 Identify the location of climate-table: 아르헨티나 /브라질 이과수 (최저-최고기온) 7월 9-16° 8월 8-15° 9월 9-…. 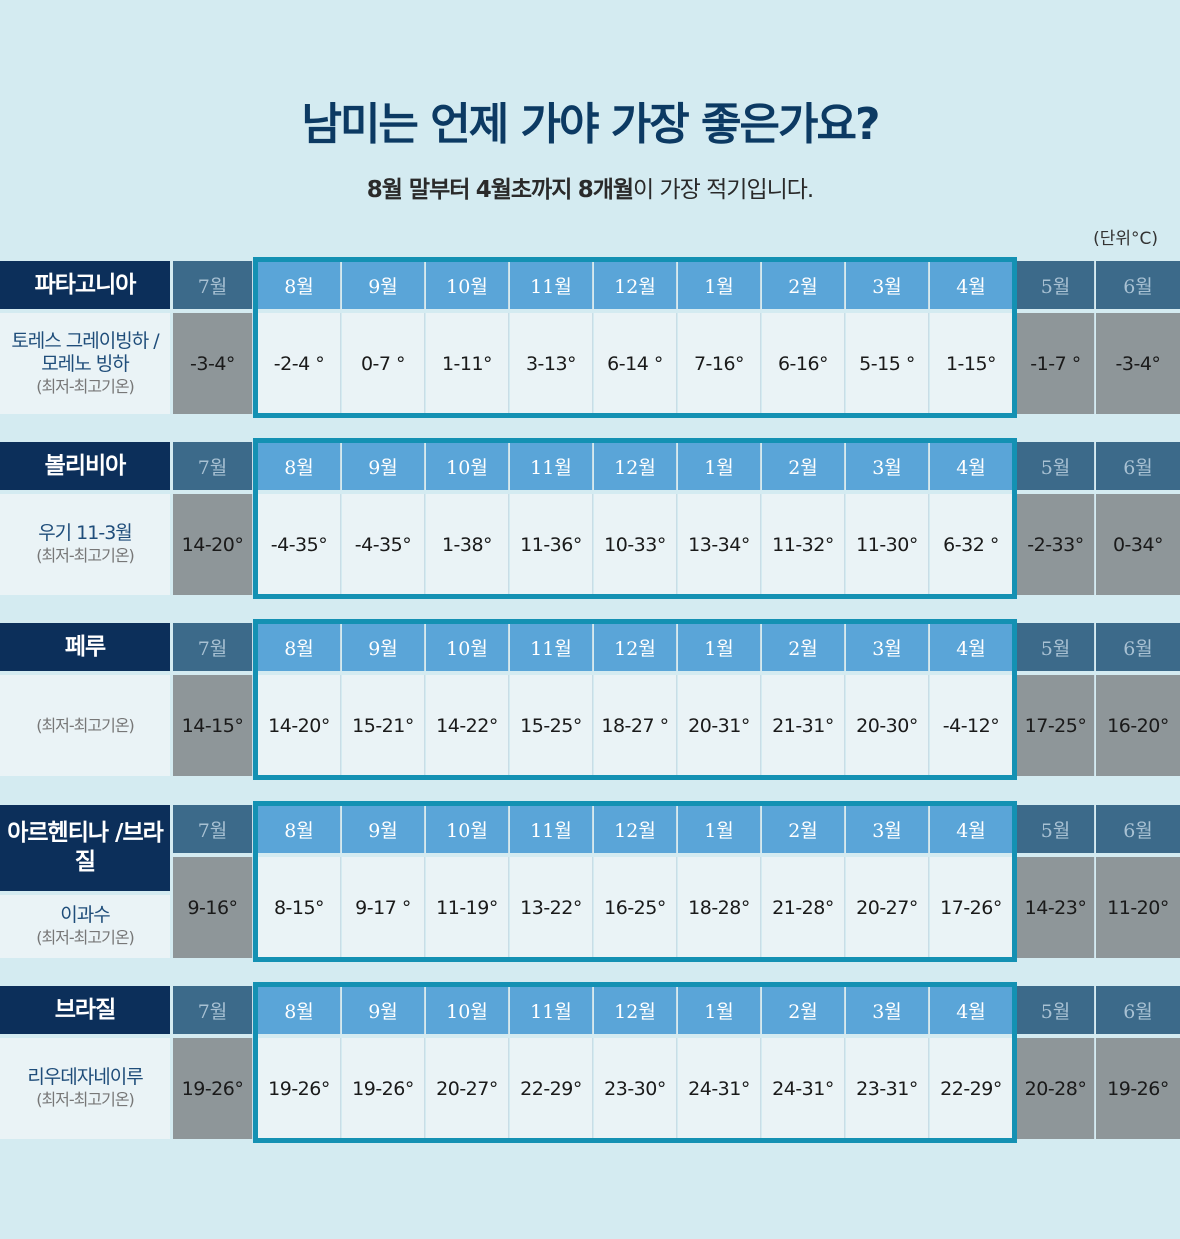
(590, 881).